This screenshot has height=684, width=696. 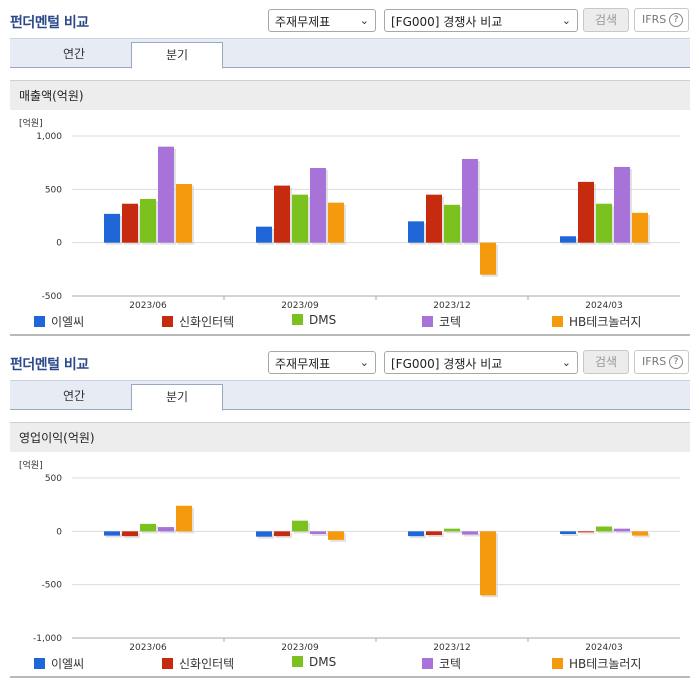 What do you see at coordinates (59, 532) in the screenshot?
I see `y-tick-label: 0` at bounding box center [59, 532].